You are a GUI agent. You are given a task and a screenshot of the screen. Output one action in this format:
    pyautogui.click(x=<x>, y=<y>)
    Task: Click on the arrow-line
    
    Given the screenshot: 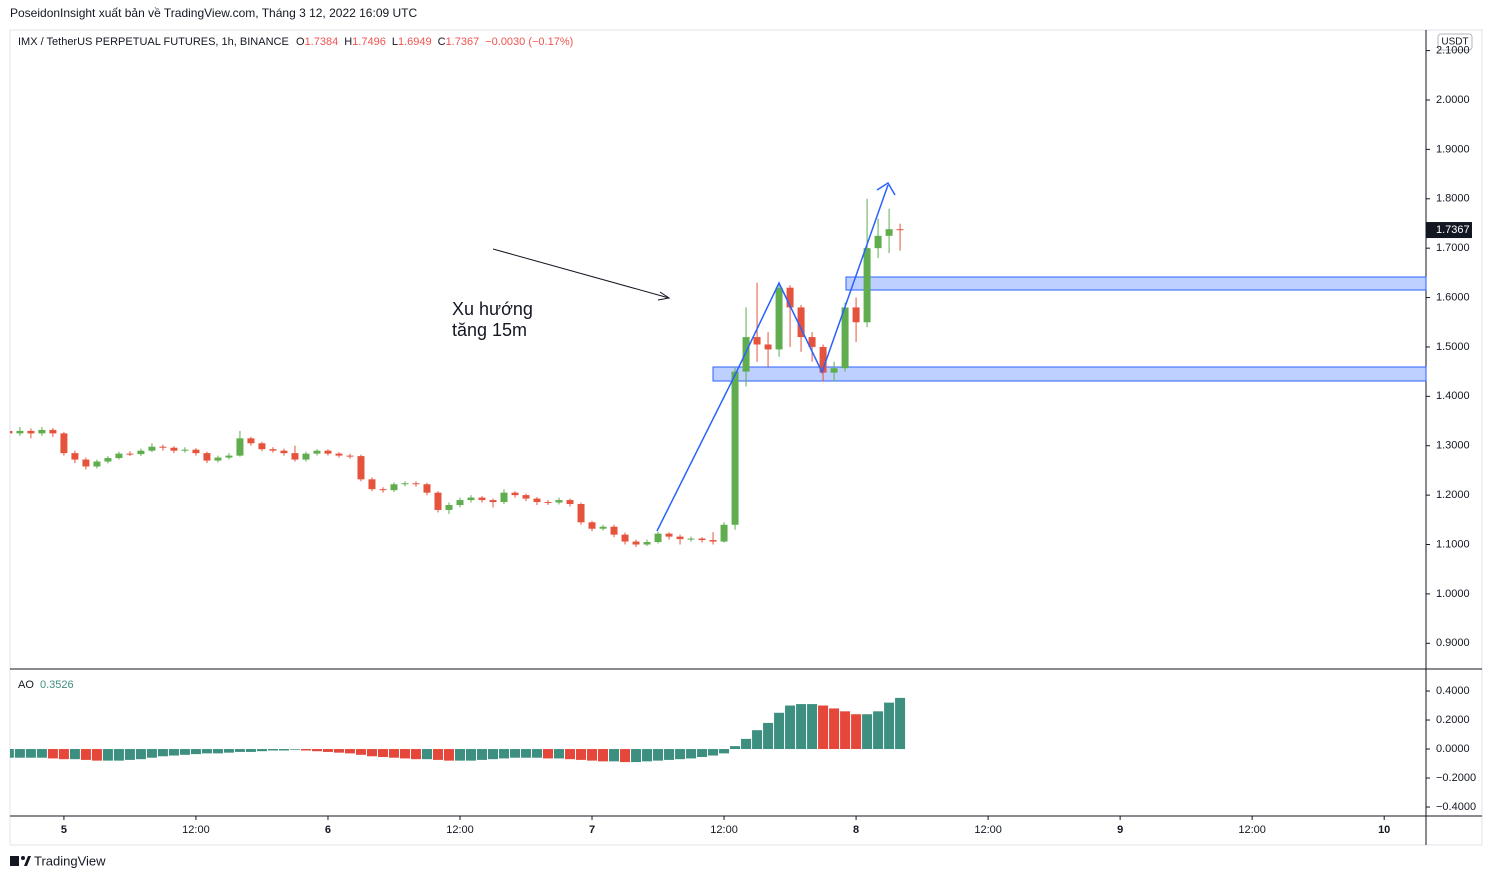 What is the action you would take?
    pyautogui.click(x=581, y=273)
    